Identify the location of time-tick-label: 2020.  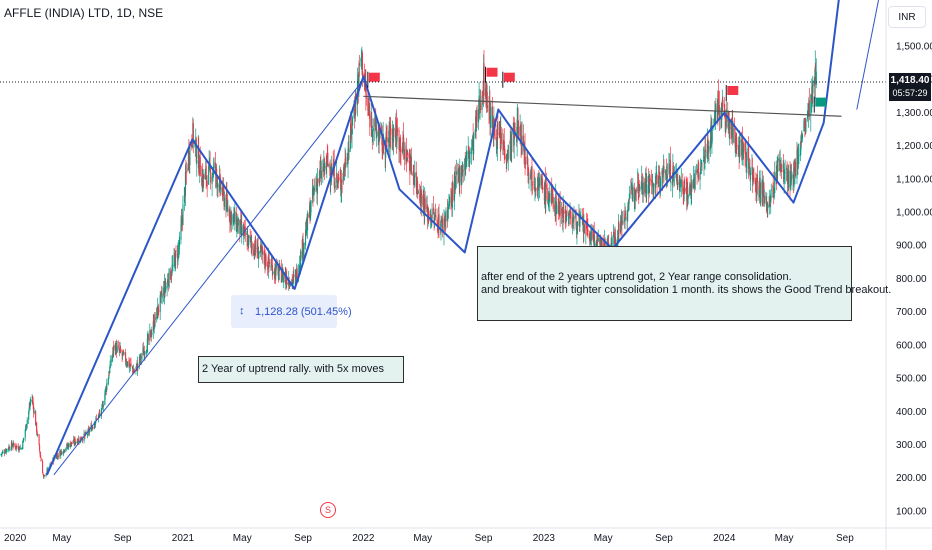
(15, 538).